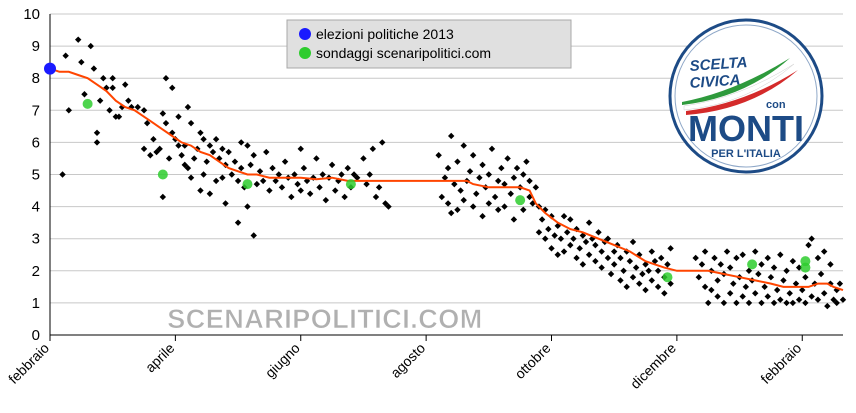  I want to click on y-axis-ticks: 0 1 2 3 4 5 6 7 8 9 10, so click(31, 175).